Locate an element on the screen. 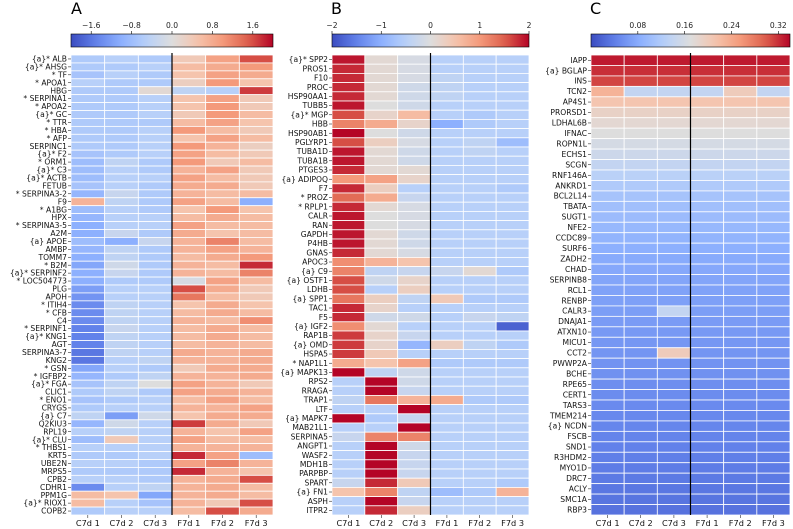 Image resolution: width=793 pixels, height=529 pixels. row-label: {a} APOE is located at coordinates (48, 241).